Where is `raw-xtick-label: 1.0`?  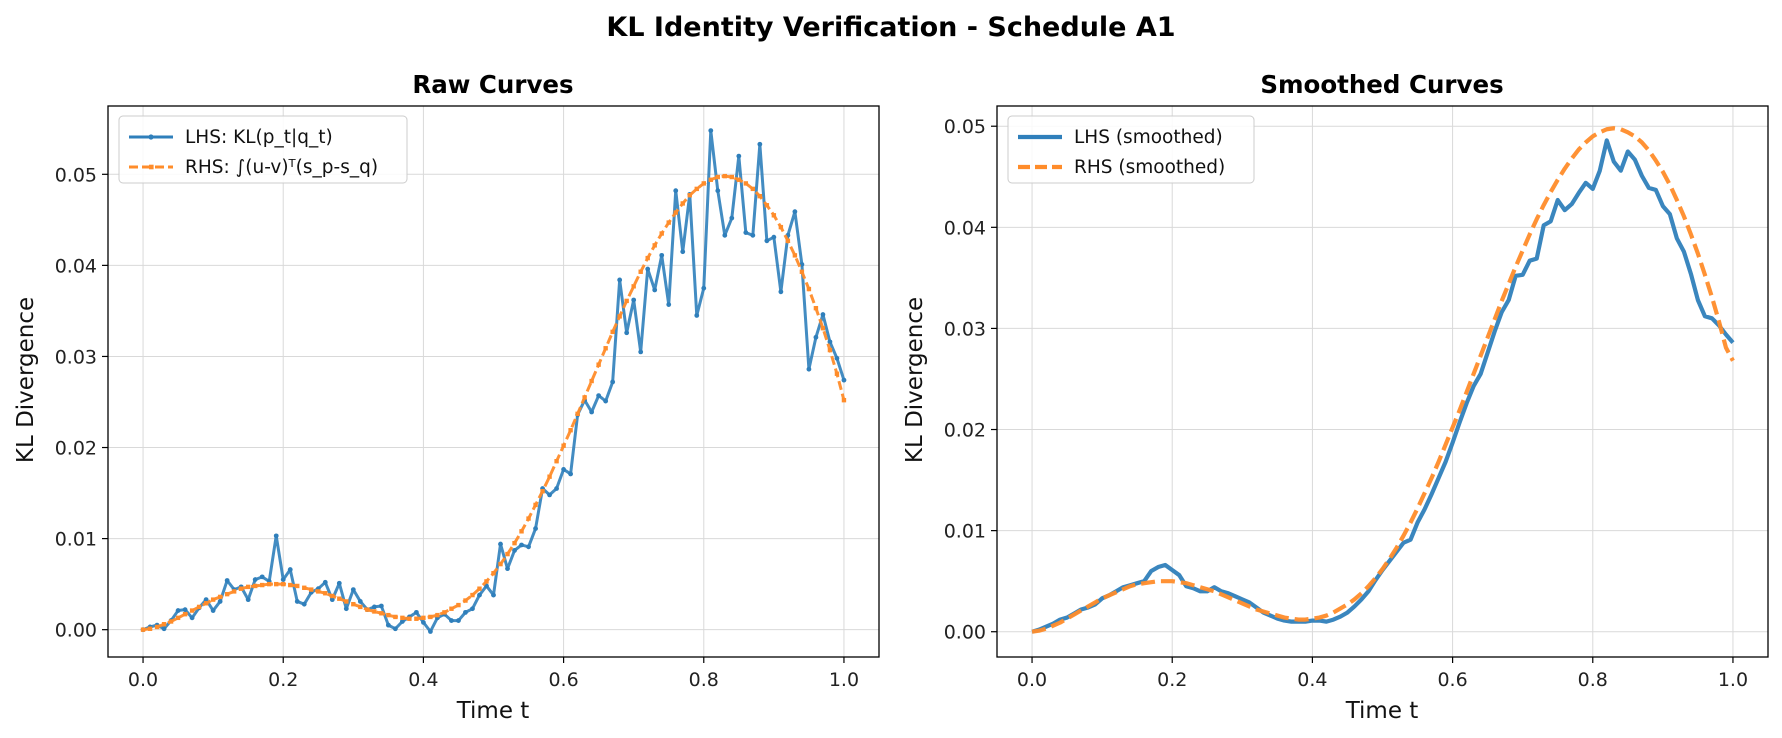
raw-xtick-label: 1.0 is located at coordinates (844, 680).